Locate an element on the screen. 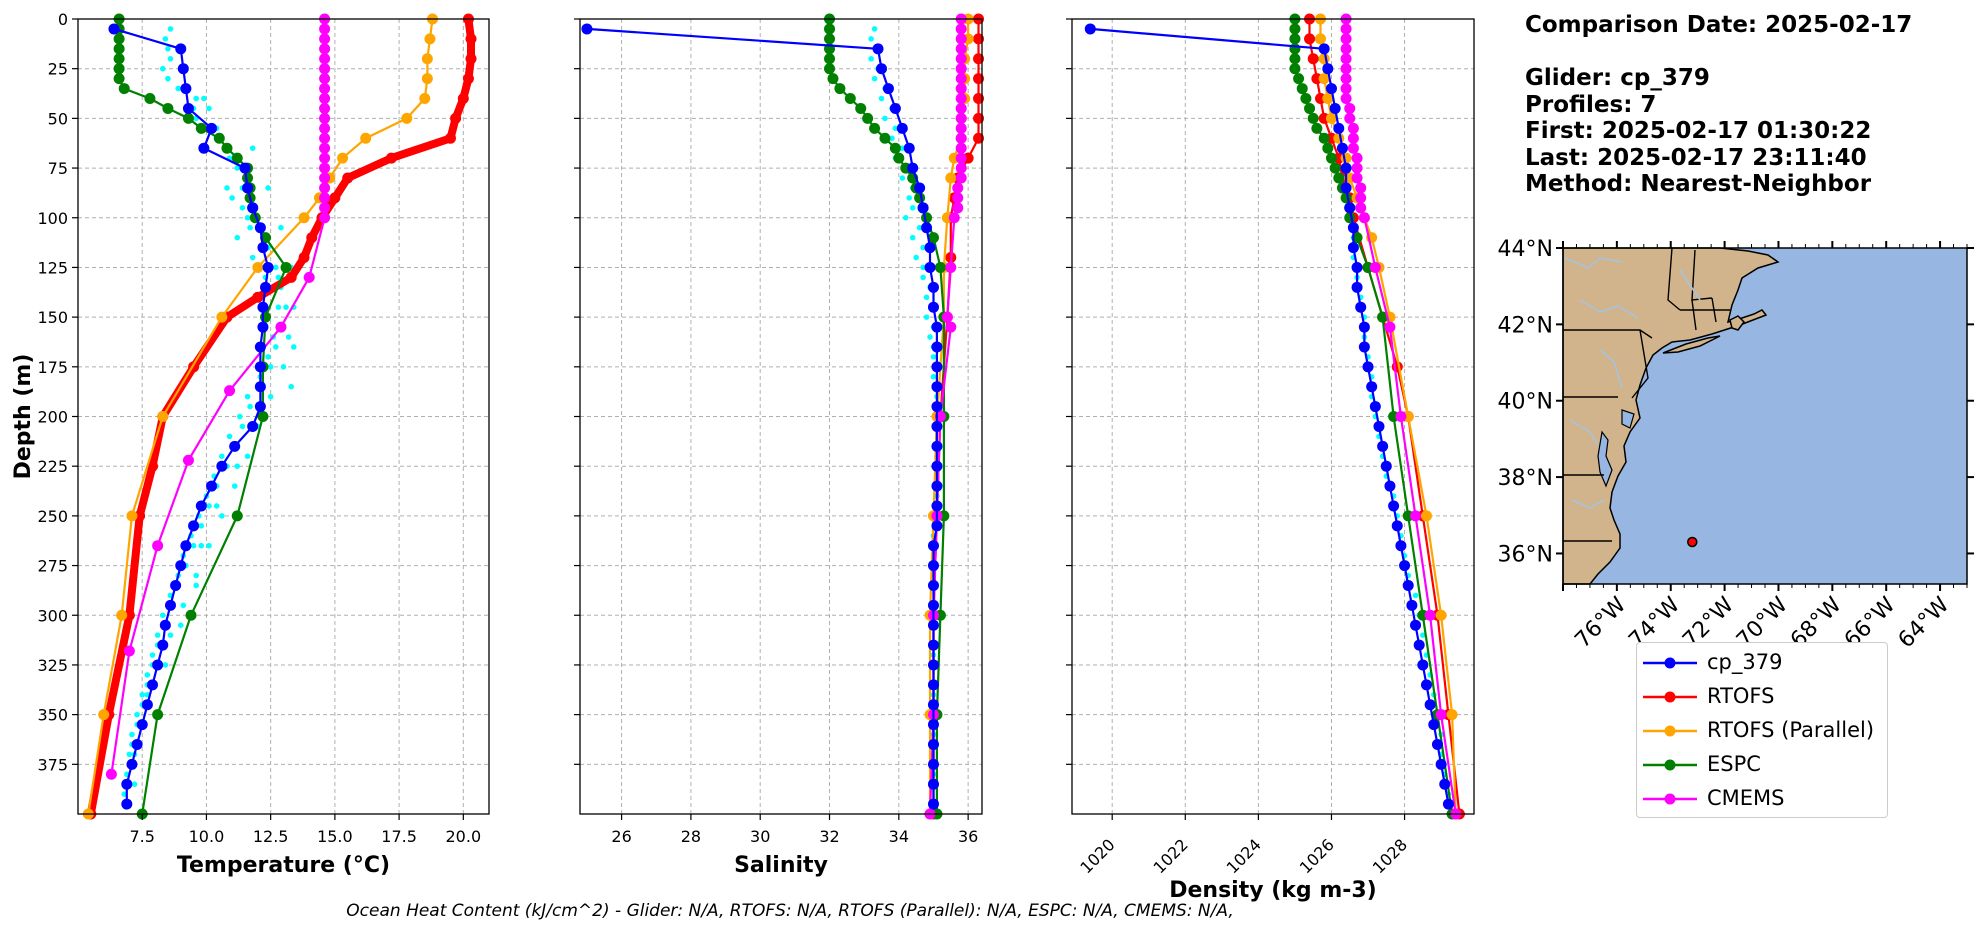 The image size is (1980, 934). y-tick-label: 125 is located at coordinates (52, 267).